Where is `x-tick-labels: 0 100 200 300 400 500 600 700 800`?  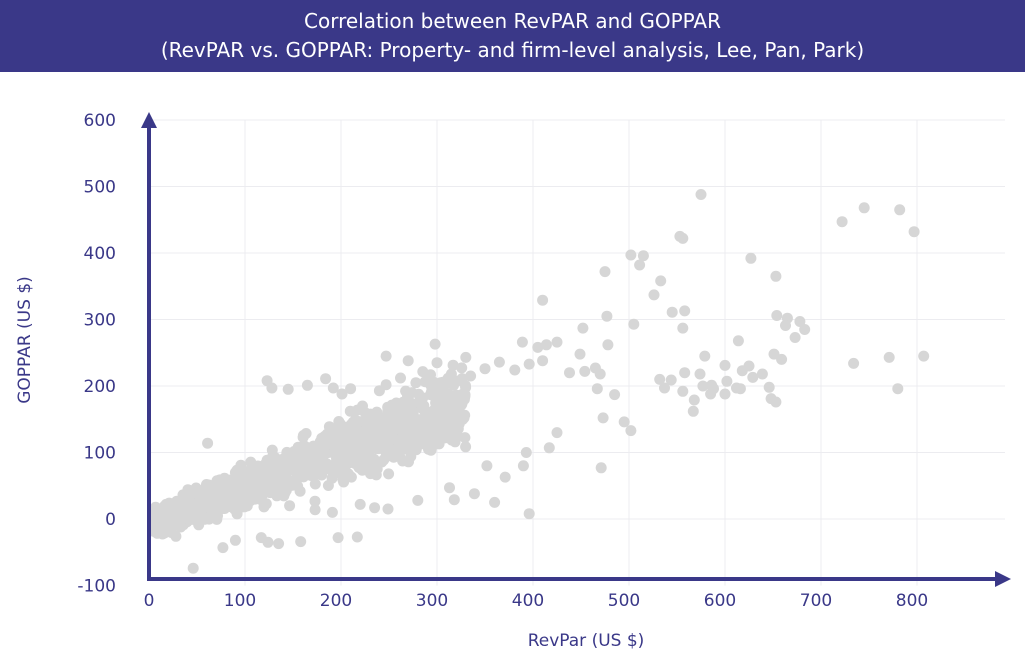
x-tick-labels: 0 100 200 300 400 500 600 700 800 is located at coordinates (536, 601).